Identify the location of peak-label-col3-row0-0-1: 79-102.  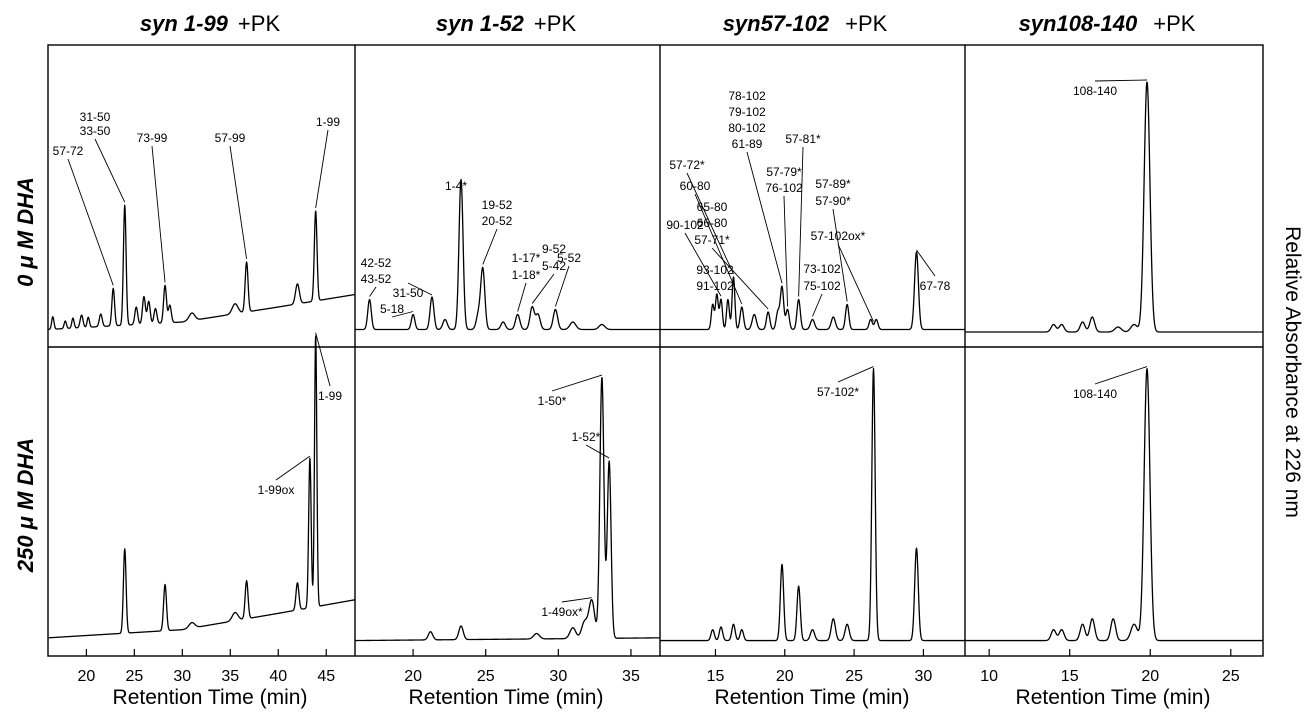
(747, 112).